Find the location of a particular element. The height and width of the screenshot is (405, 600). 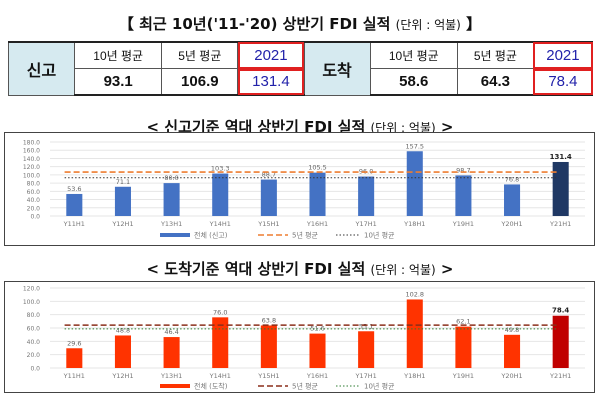

page-title: 【 최근 10년('11-'20) 상반기 FDI 실적 (단위 : 억불) 】 is located at coordinates (300, 23).